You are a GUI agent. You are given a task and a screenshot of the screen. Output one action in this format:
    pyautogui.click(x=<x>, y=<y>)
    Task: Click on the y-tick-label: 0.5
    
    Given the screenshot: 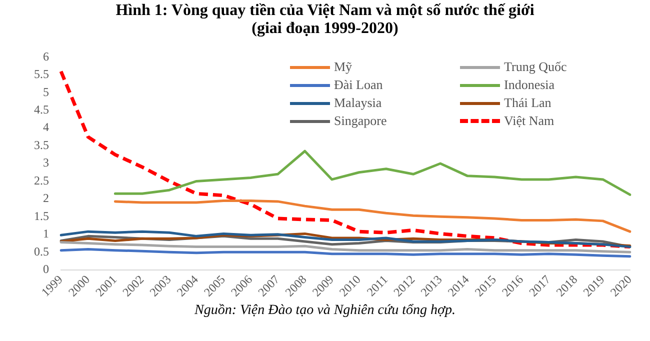 What is the action you would take?
    pyautogui.click(x=41, y=251)
    